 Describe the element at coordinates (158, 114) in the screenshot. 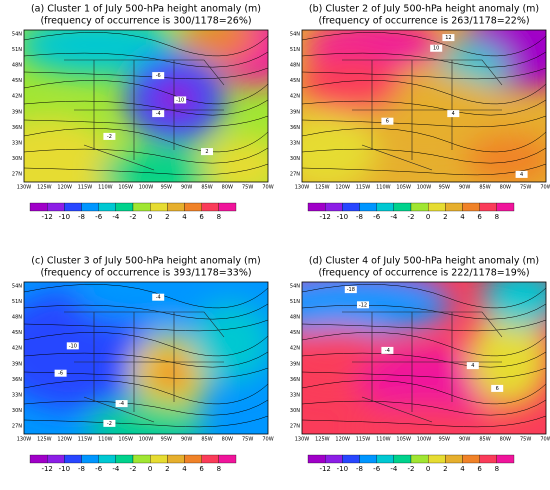

I see `contour-label: -4` at that location.